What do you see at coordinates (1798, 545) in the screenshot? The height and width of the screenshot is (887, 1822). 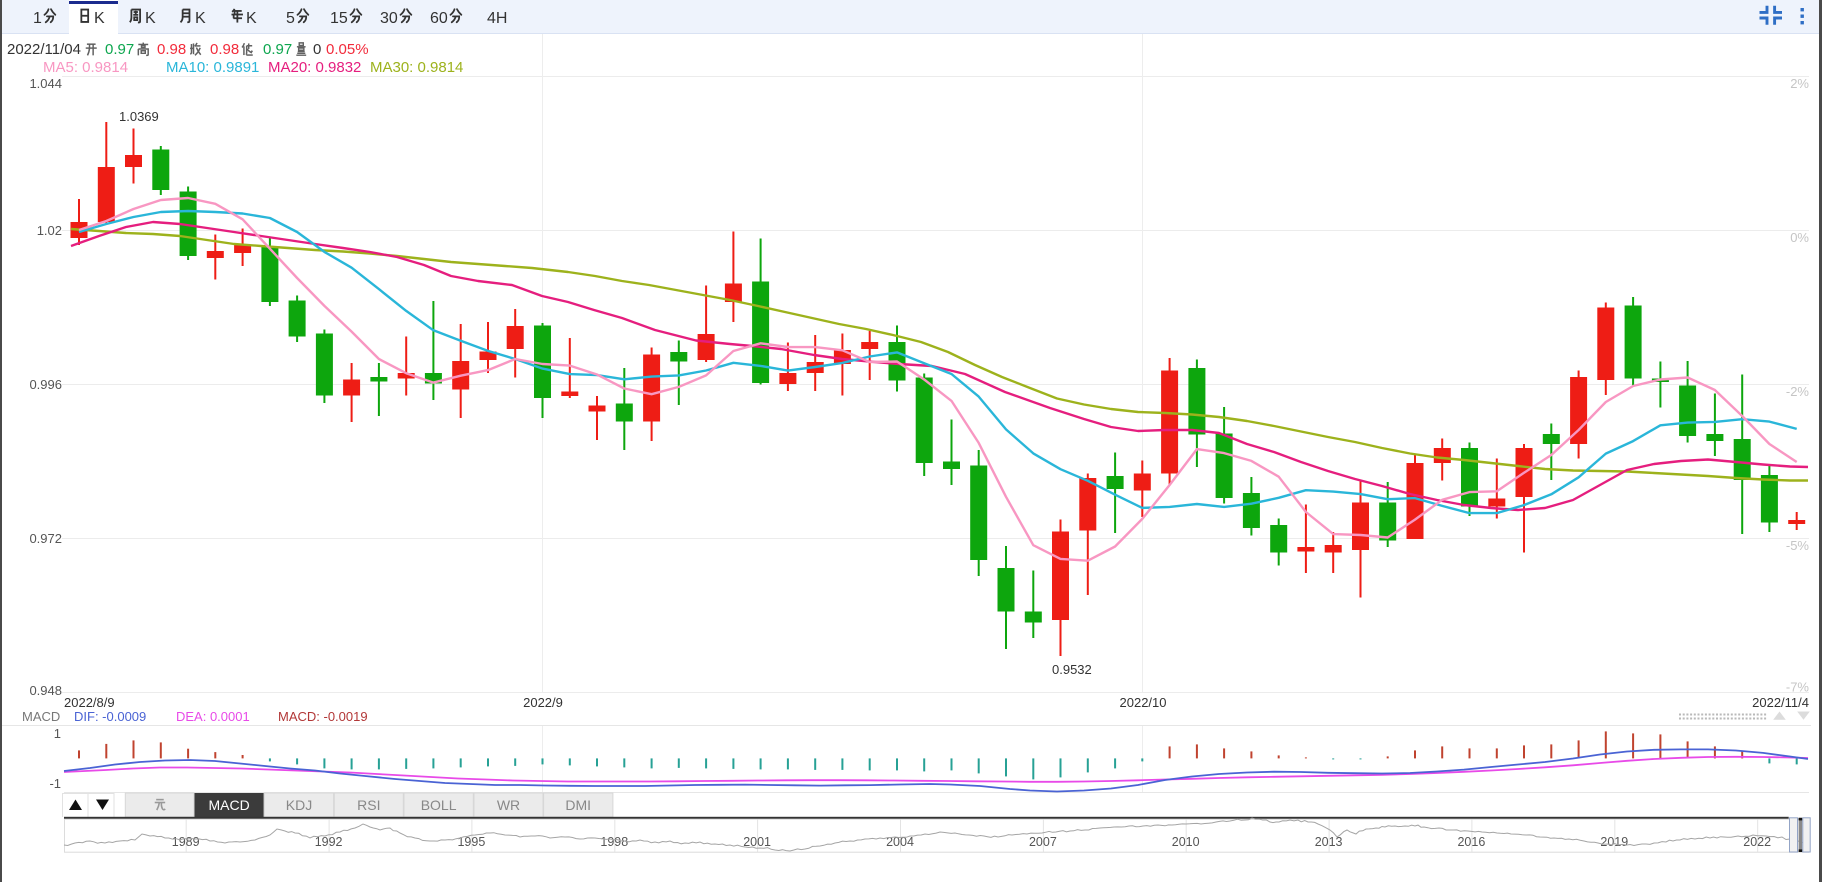 I see `svg-text: -5%` at bounding box center [1798, 545].